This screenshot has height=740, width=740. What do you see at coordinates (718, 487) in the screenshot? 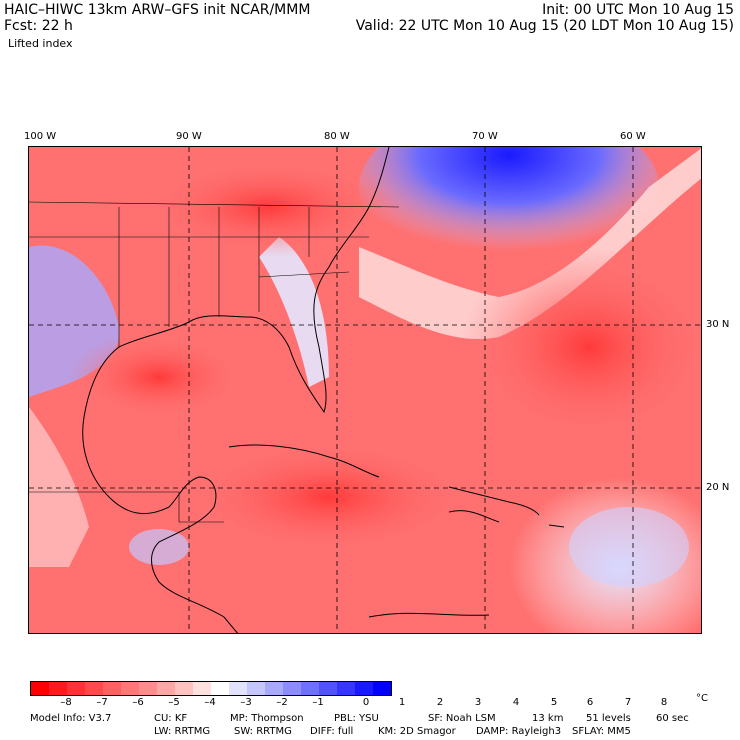
I see `lat-label-20n: 20 N` at bounding box center [718, 487].